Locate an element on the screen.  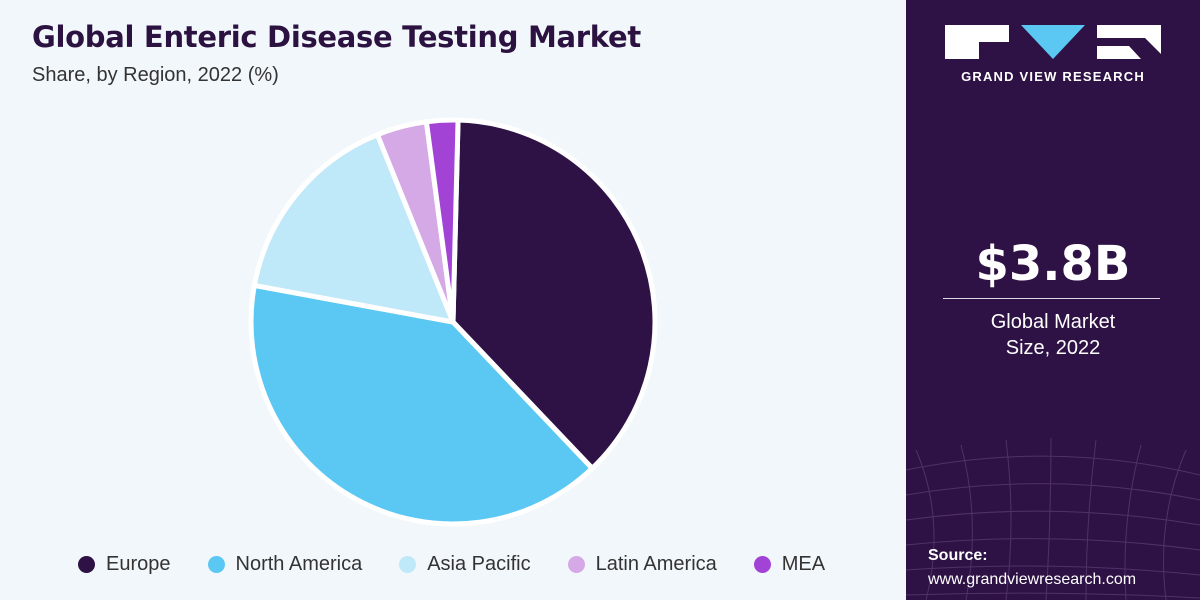
pie-slice-asia-pacific is located at coordinates (353, 228).